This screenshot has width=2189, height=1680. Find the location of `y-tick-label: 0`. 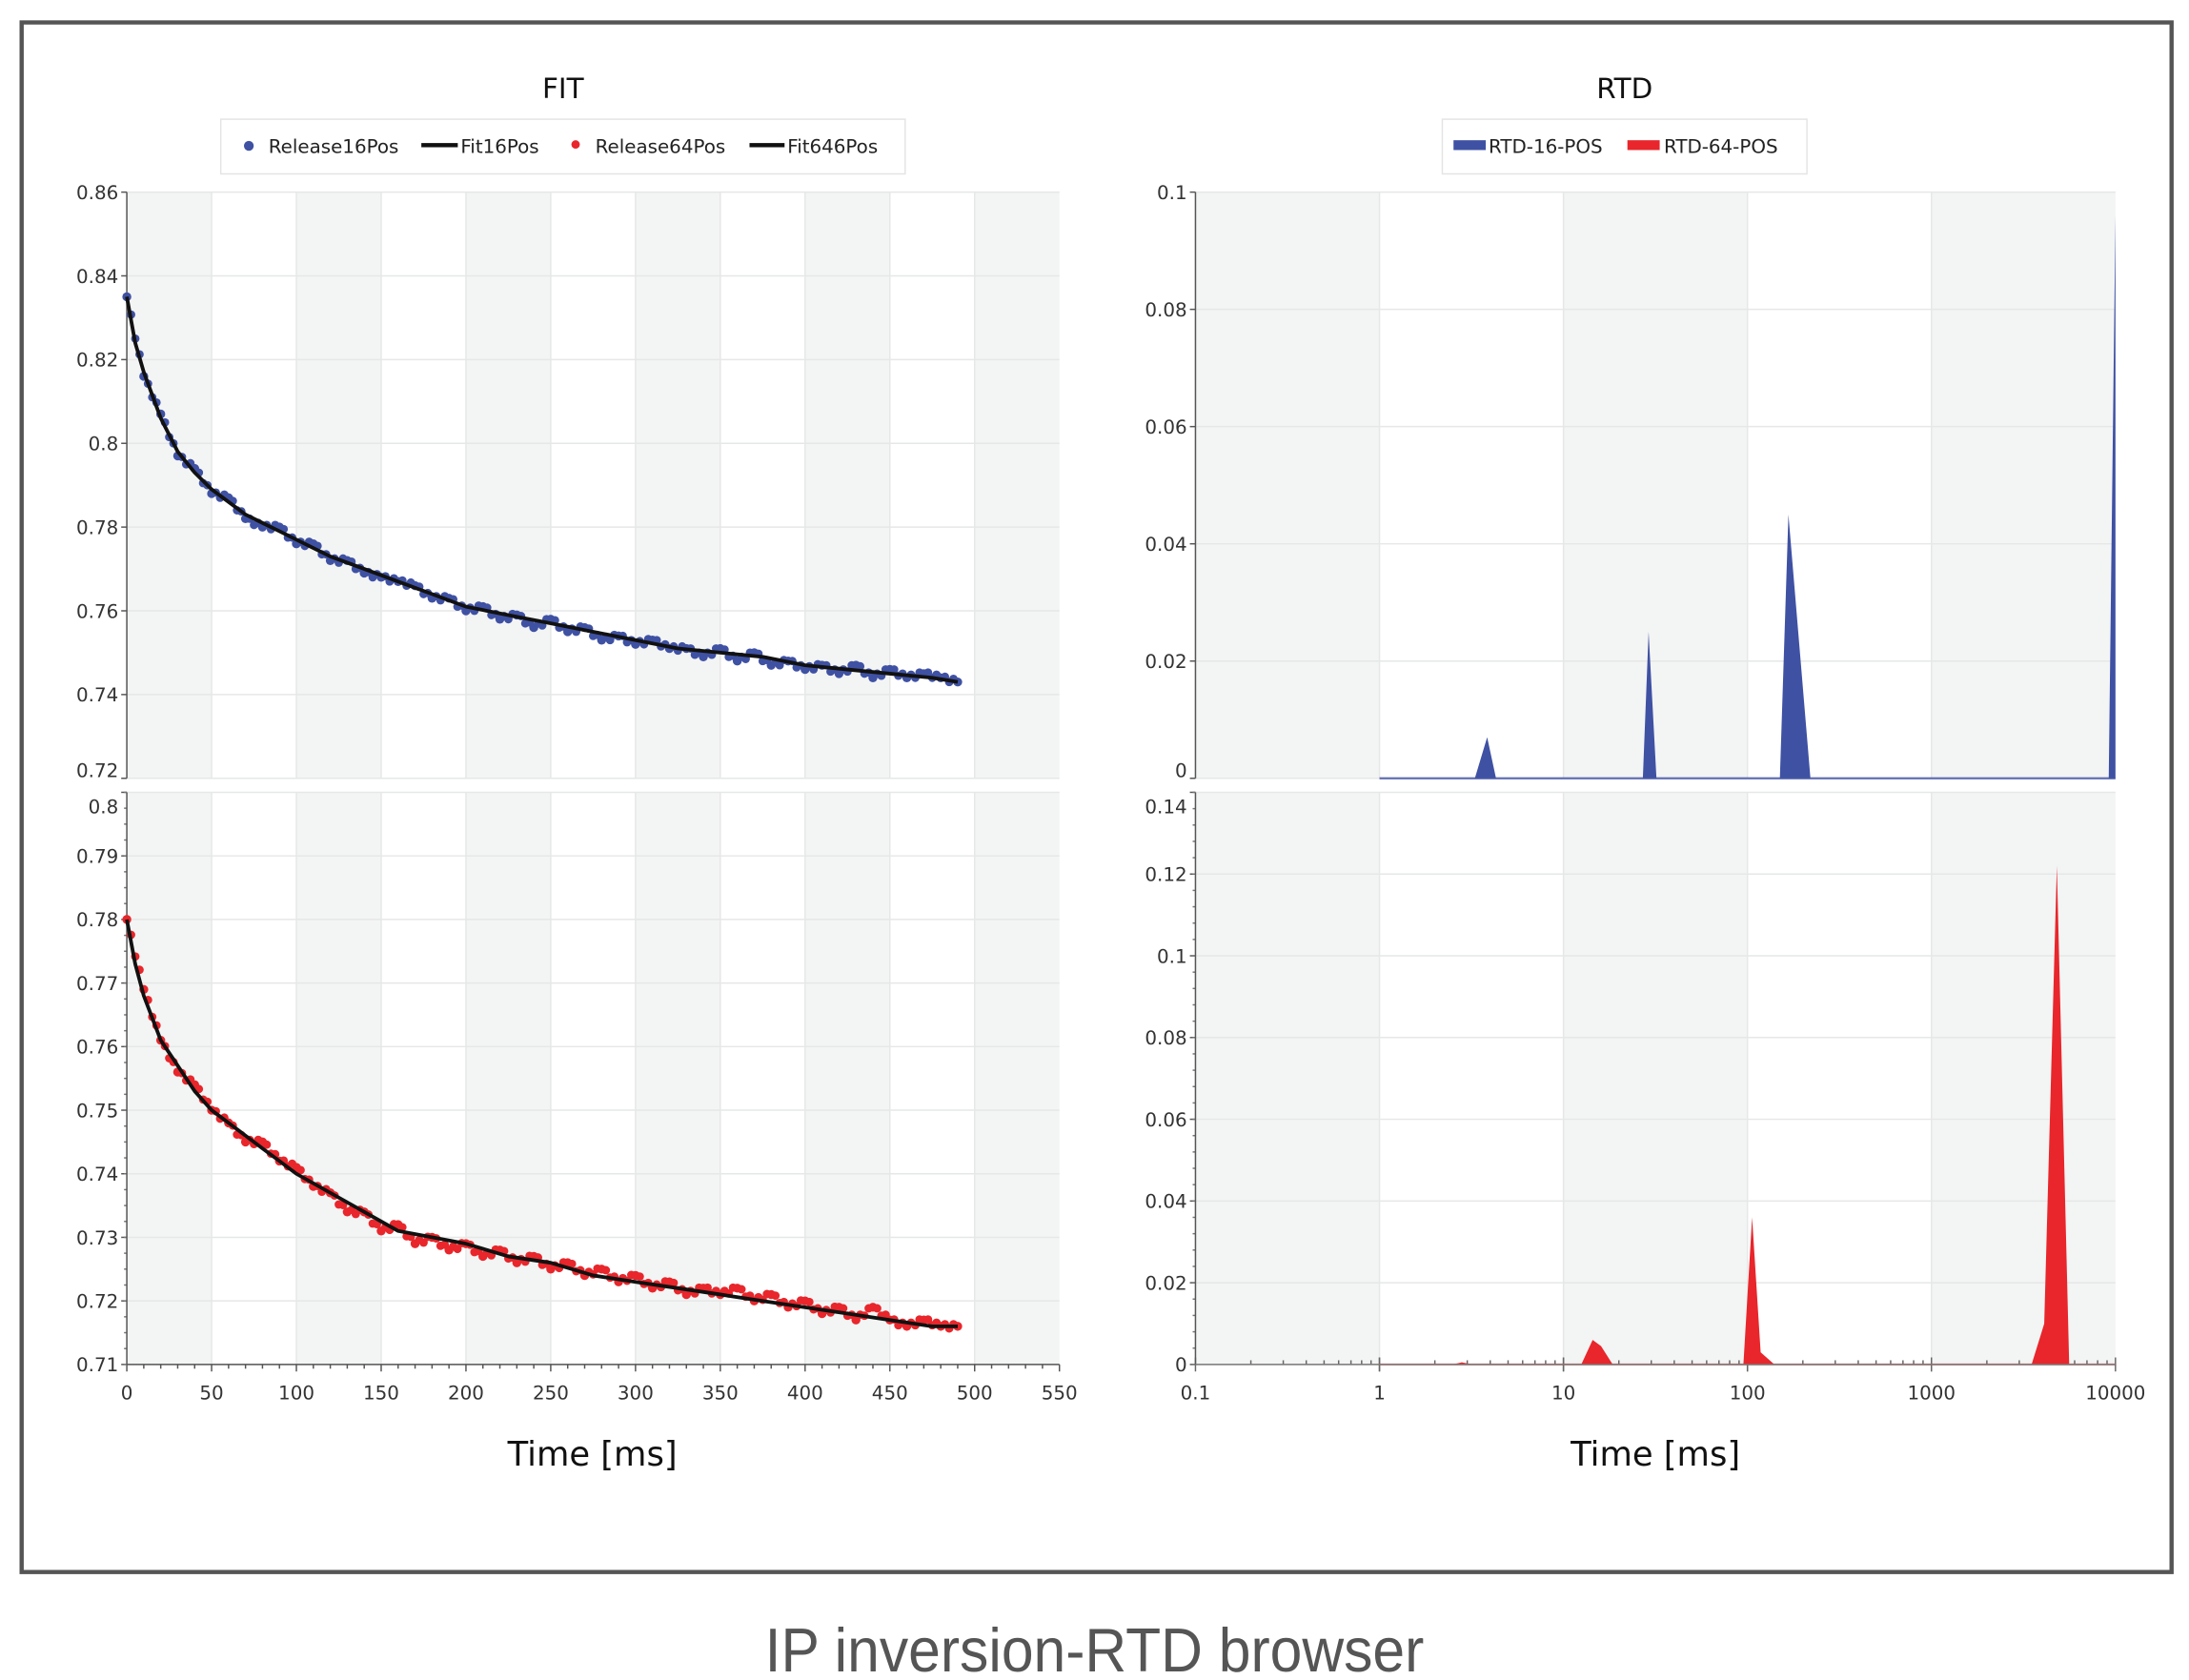

y-tick-label: 0 is located at coordinates (1181, 1365).